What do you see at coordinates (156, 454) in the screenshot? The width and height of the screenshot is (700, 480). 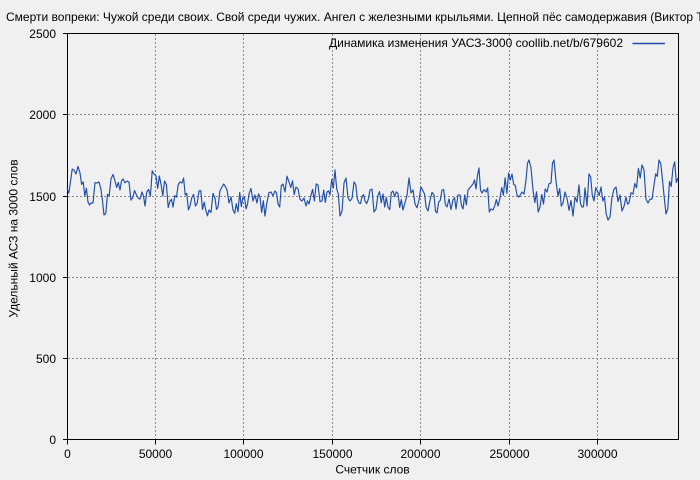 I see `svg-text: 50000` at bounding box center [156, 454].